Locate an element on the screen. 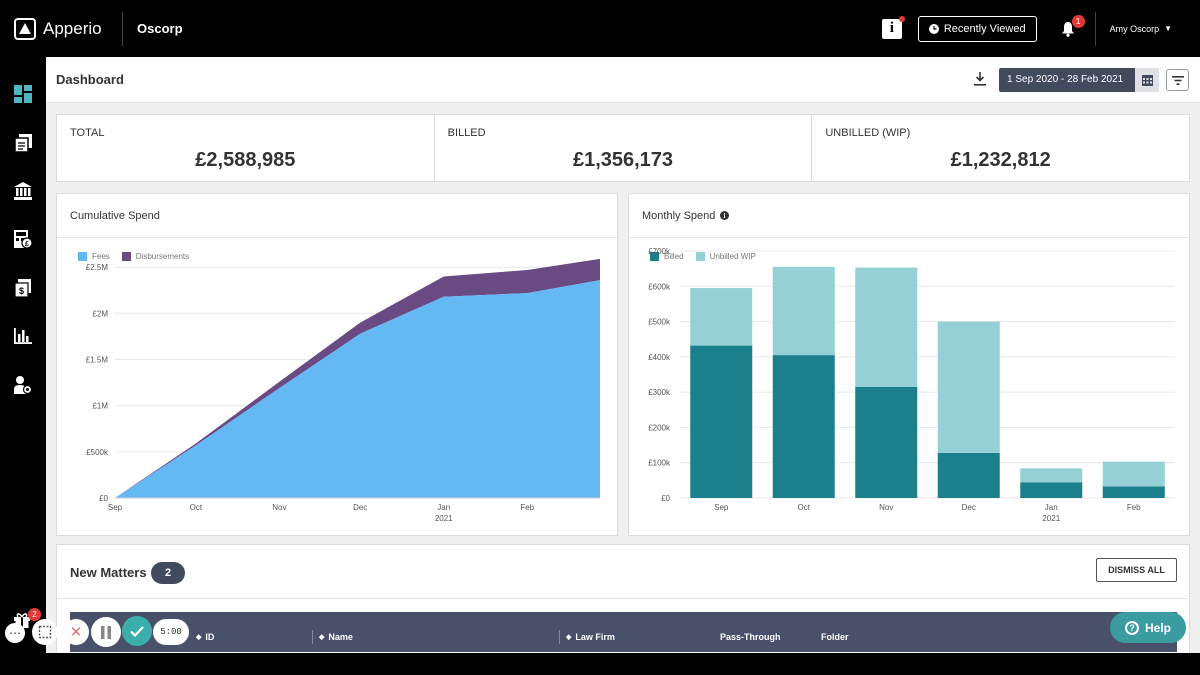  column-header-id: ◆ ID is located at coordinates (205, 637).